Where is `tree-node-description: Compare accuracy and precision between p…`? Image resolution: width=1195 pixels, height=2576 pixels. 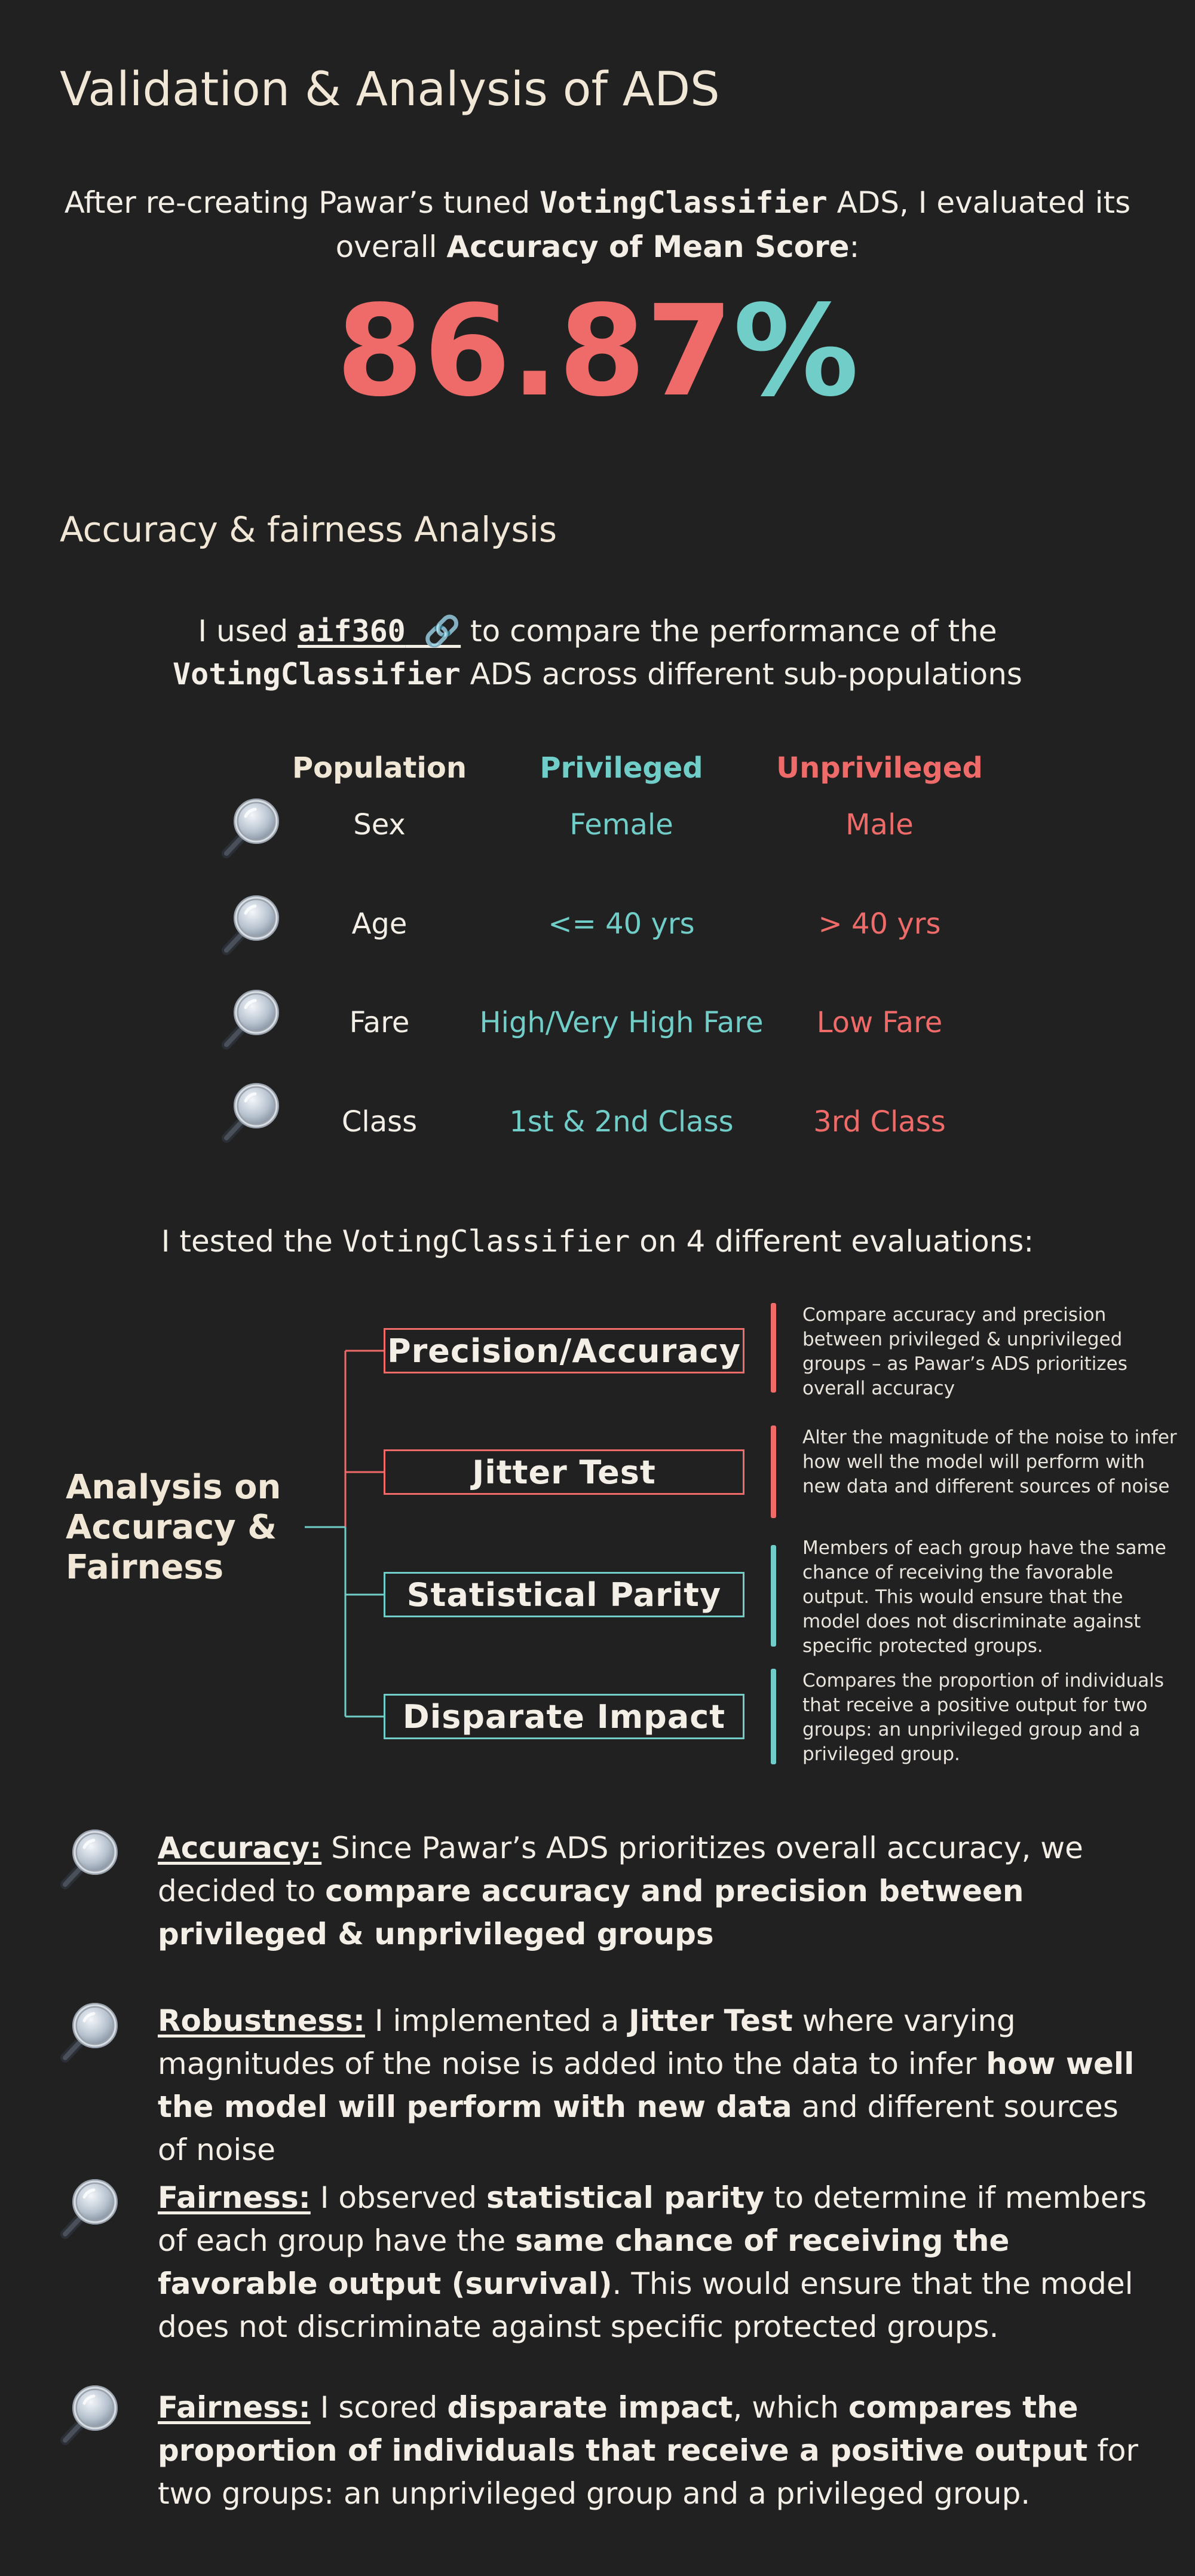
tree-node-description: Compare accuracy and precision between p… is located at coordinates (964, 1351).